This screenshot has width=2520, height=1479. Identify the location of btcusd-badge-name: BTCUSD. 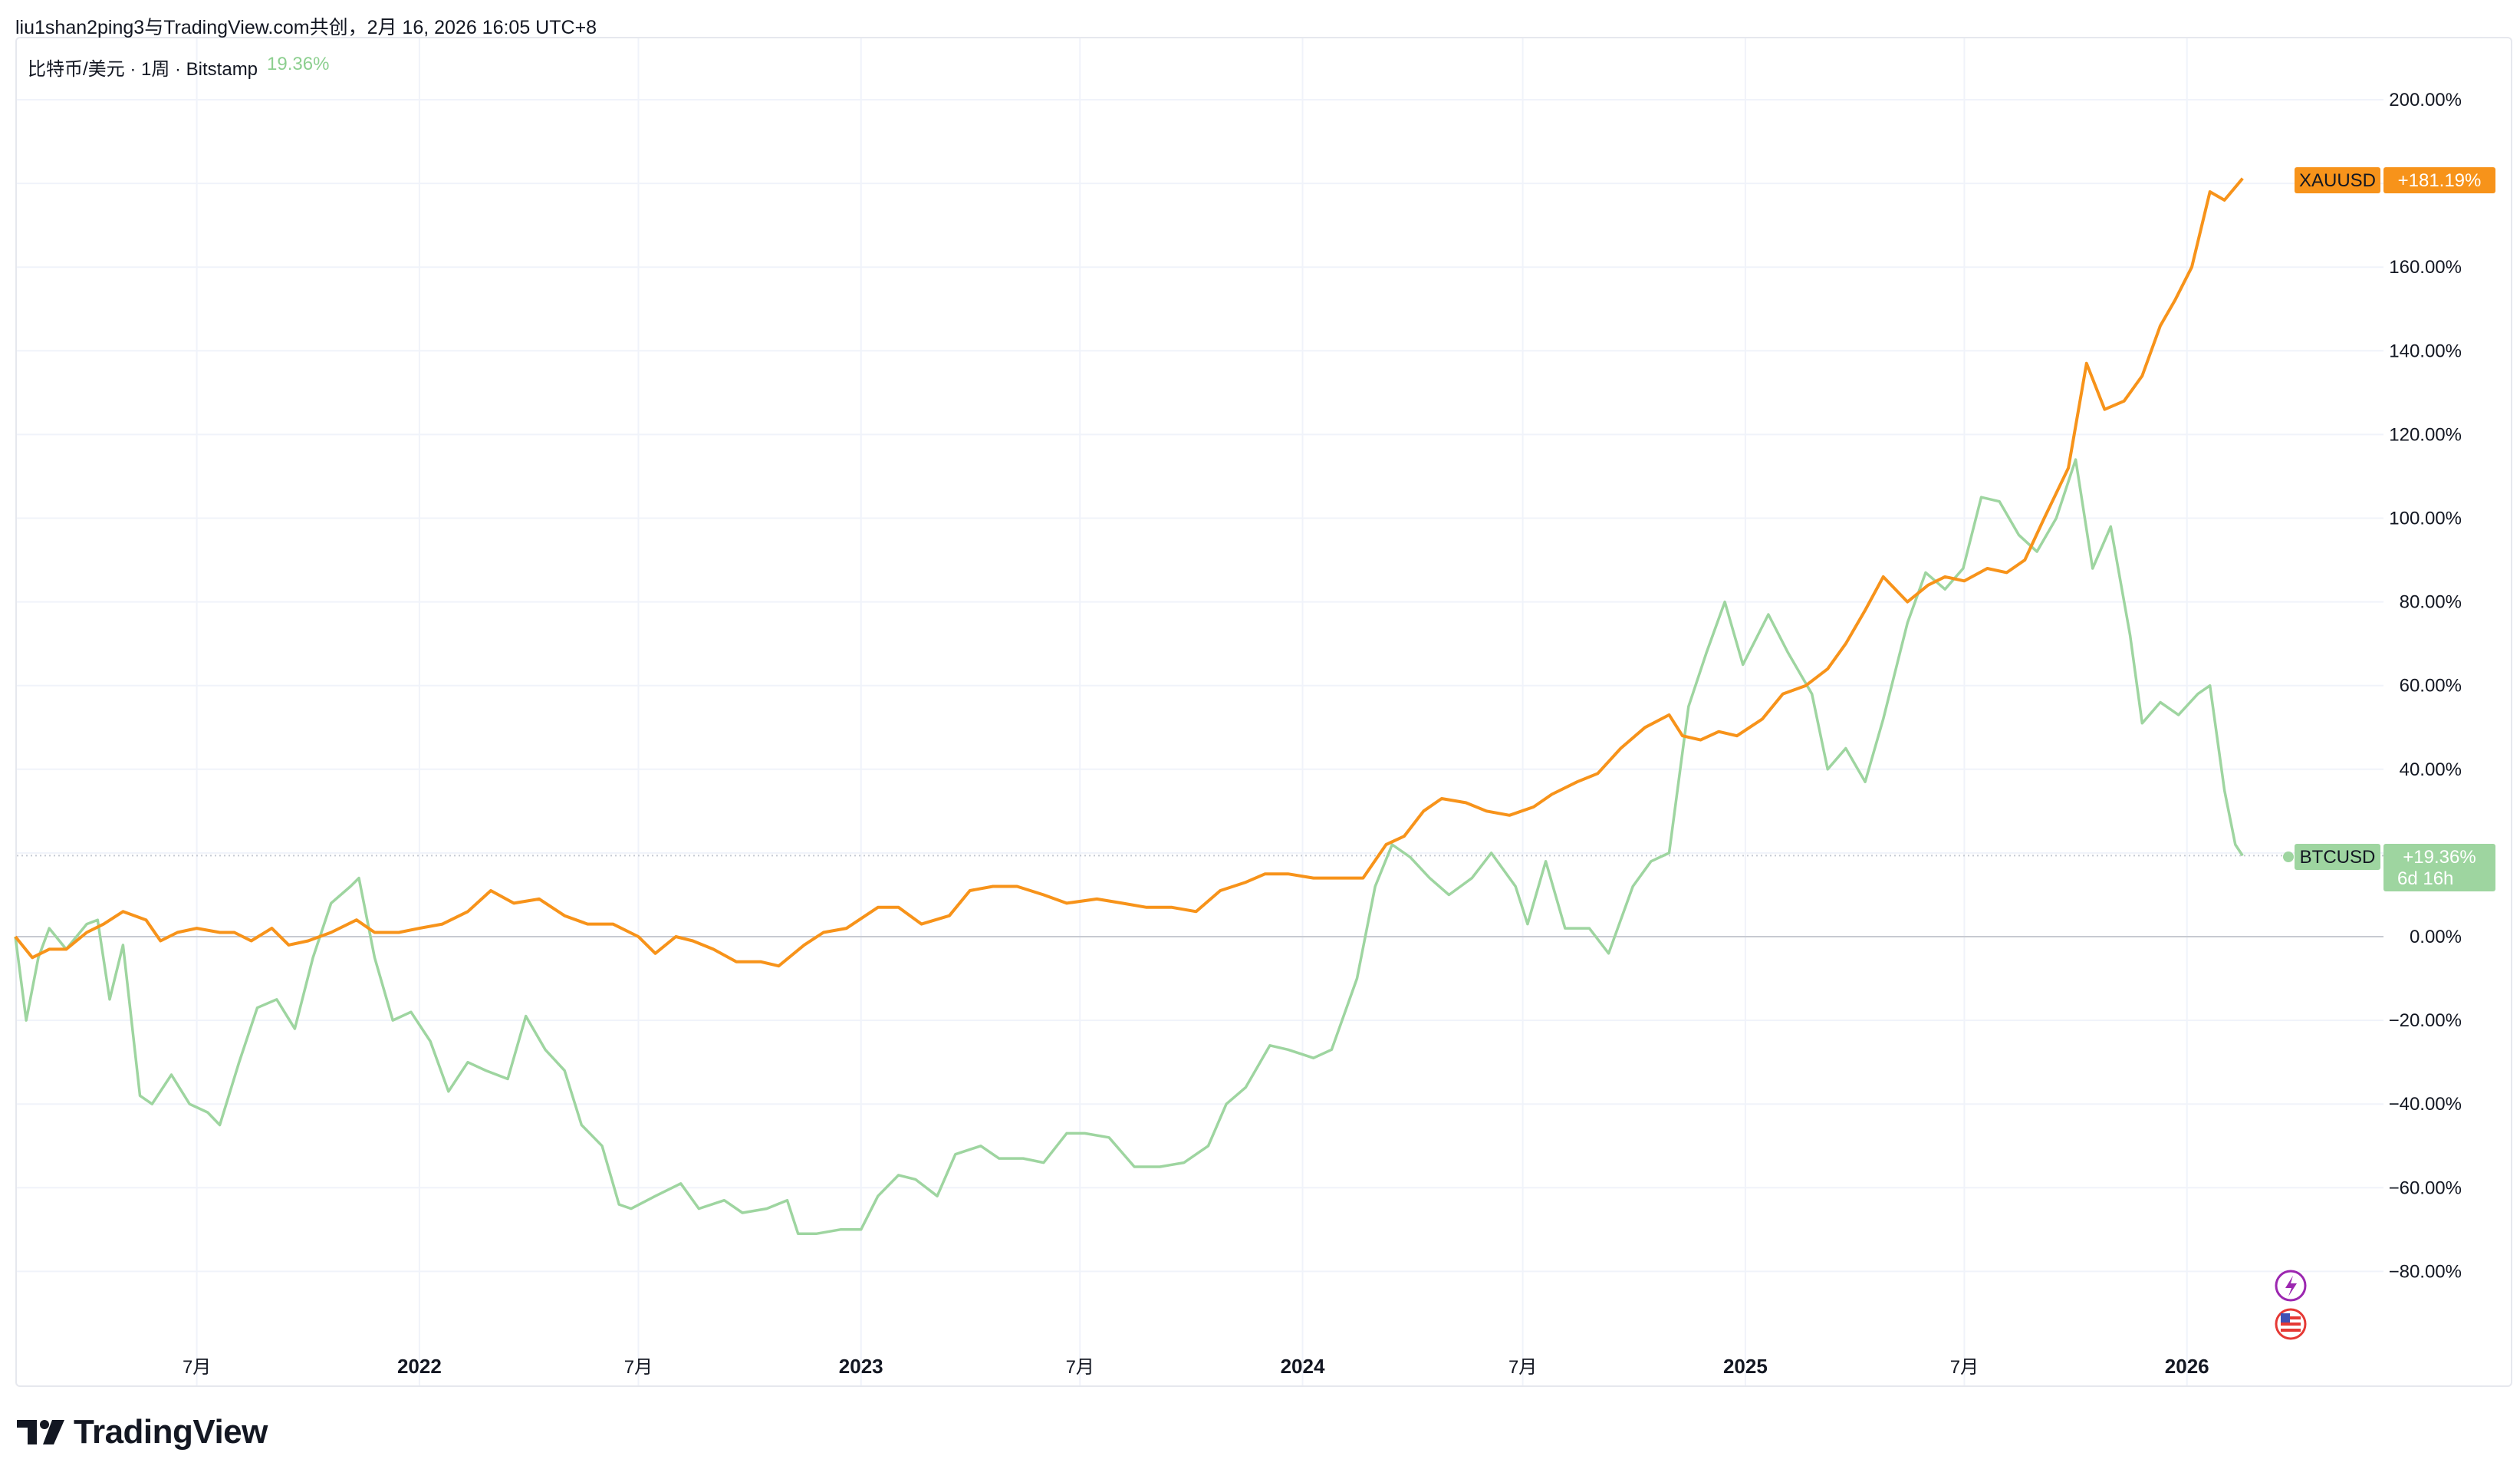
(2338, 858).